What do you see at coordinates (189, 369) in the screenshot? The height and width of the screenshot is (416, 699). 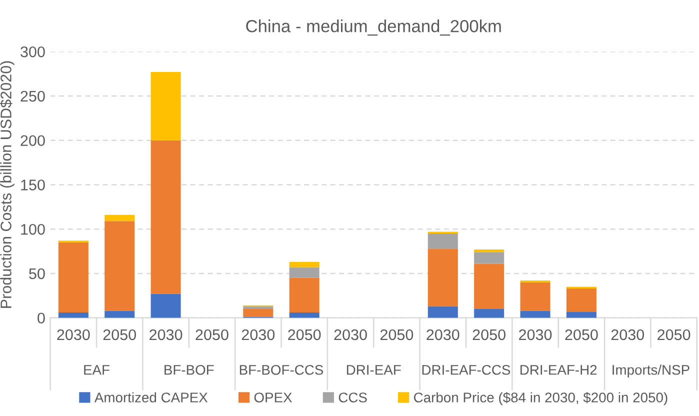 I see `text: BF-BOF` at bounding box center [189, 369].